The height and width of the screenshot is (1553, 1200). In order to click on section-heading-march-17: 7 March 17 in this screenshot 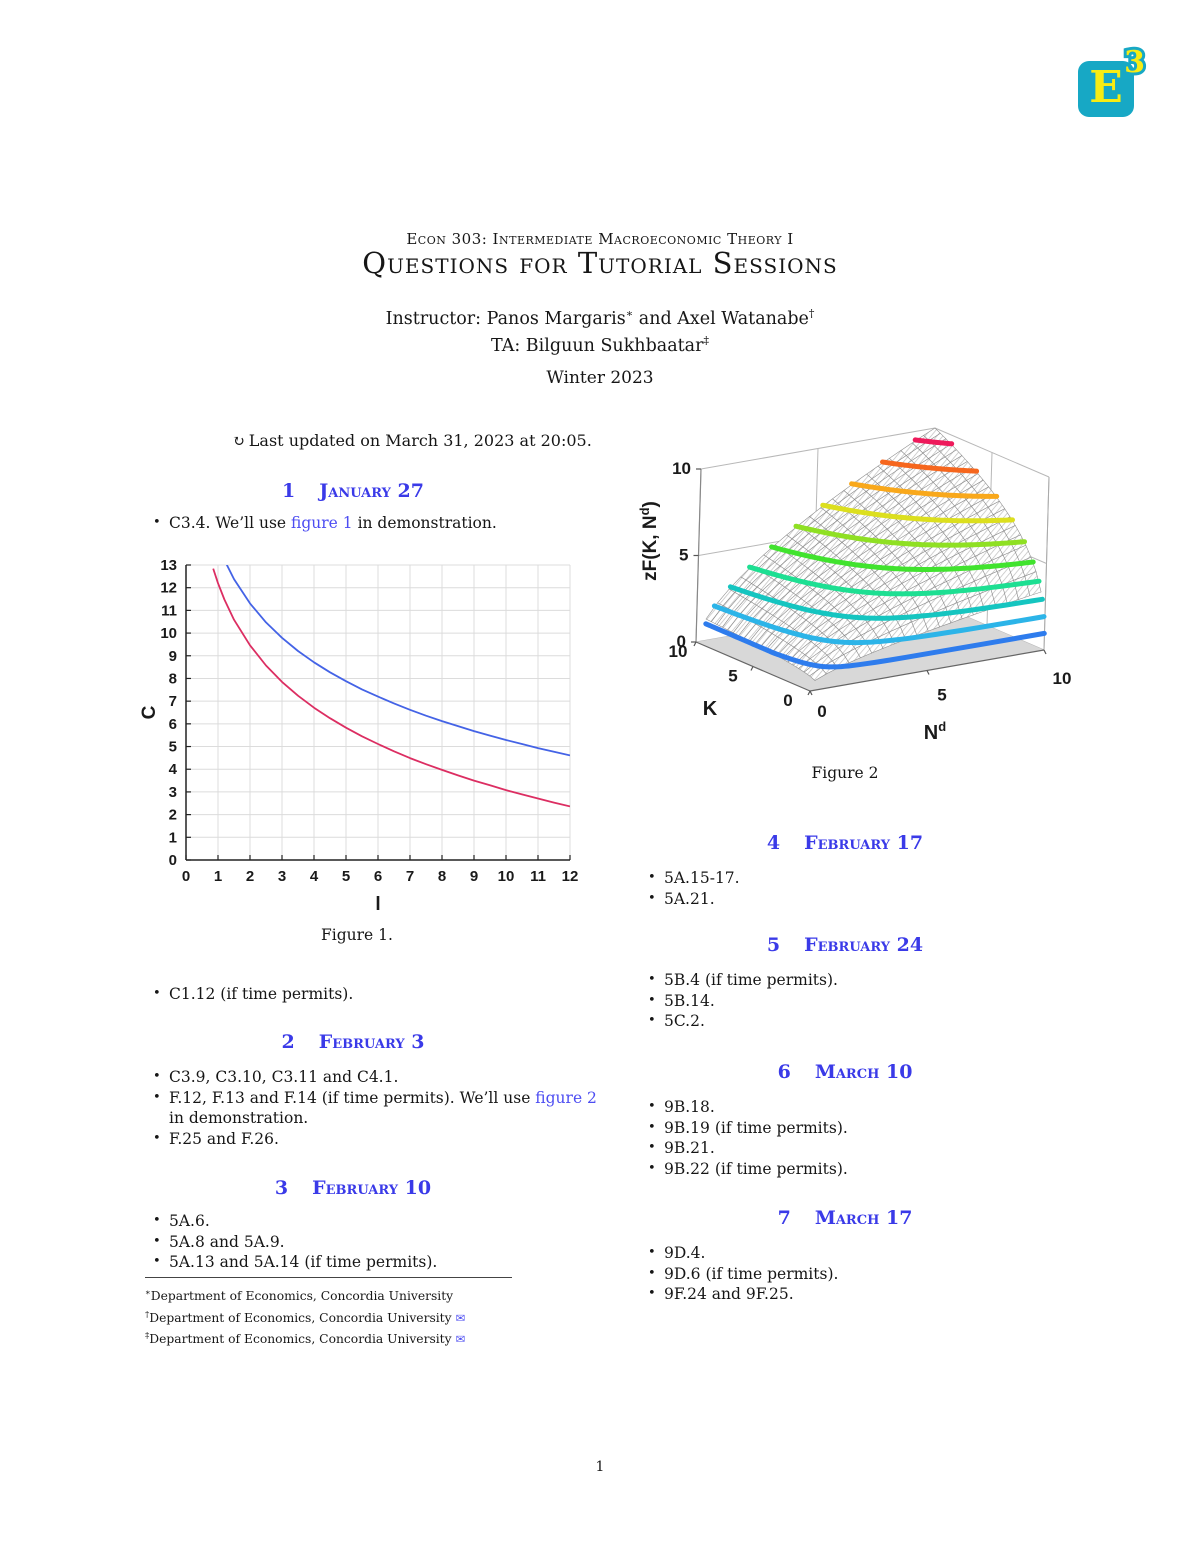, I will do `click(845, 1218)`.